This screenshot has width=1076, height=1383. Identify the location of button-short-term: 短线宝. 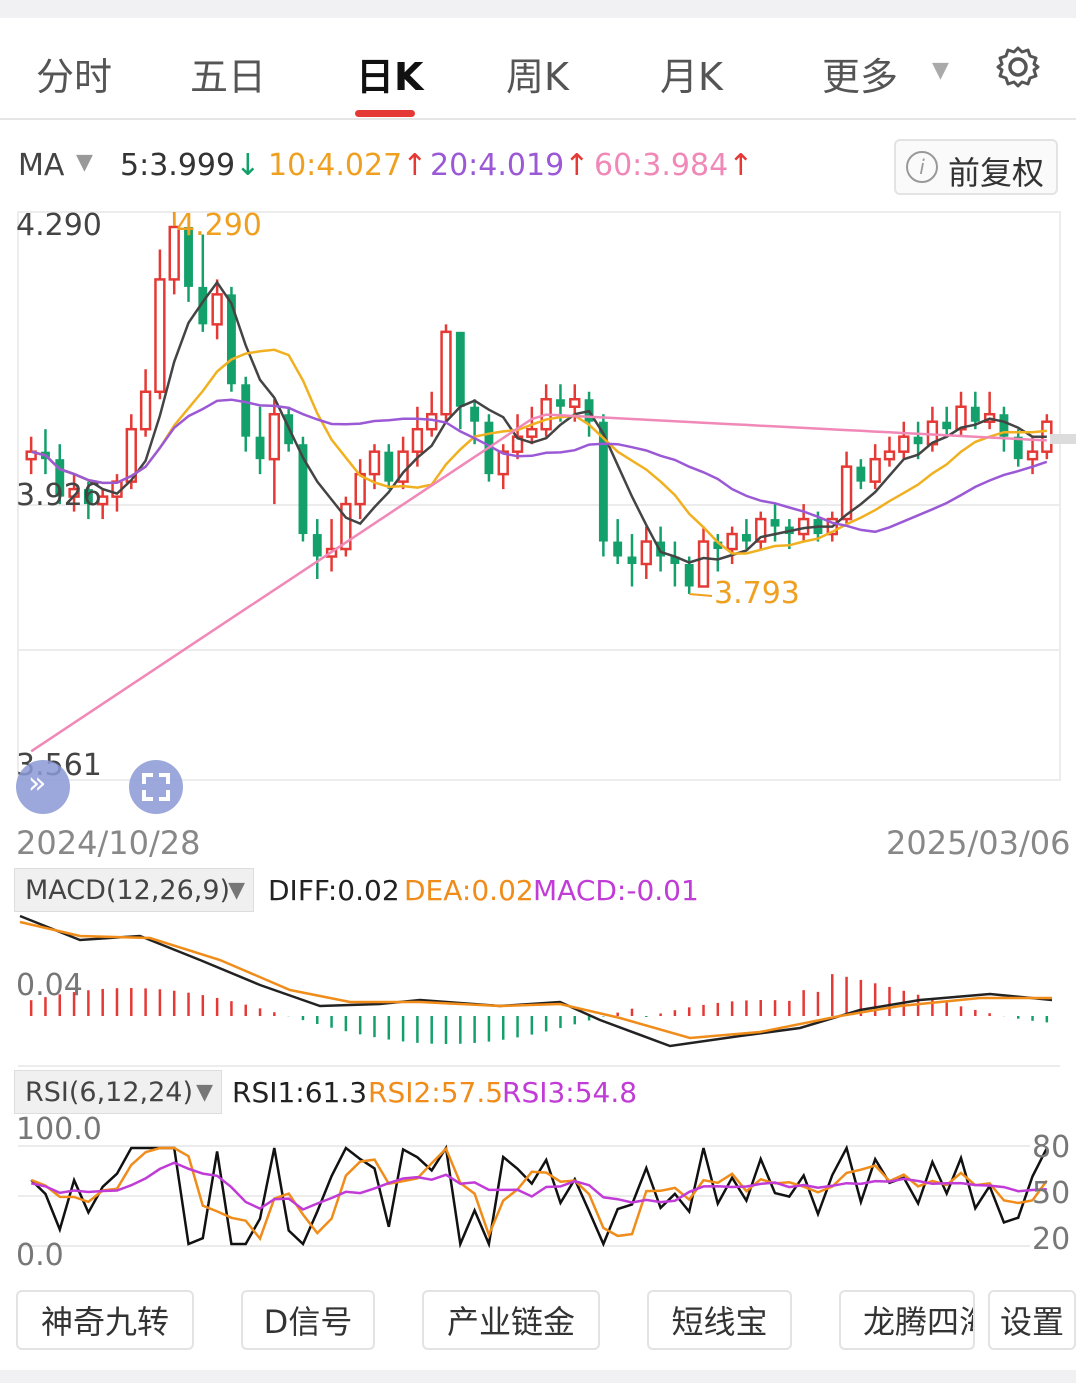
(719, 1320).